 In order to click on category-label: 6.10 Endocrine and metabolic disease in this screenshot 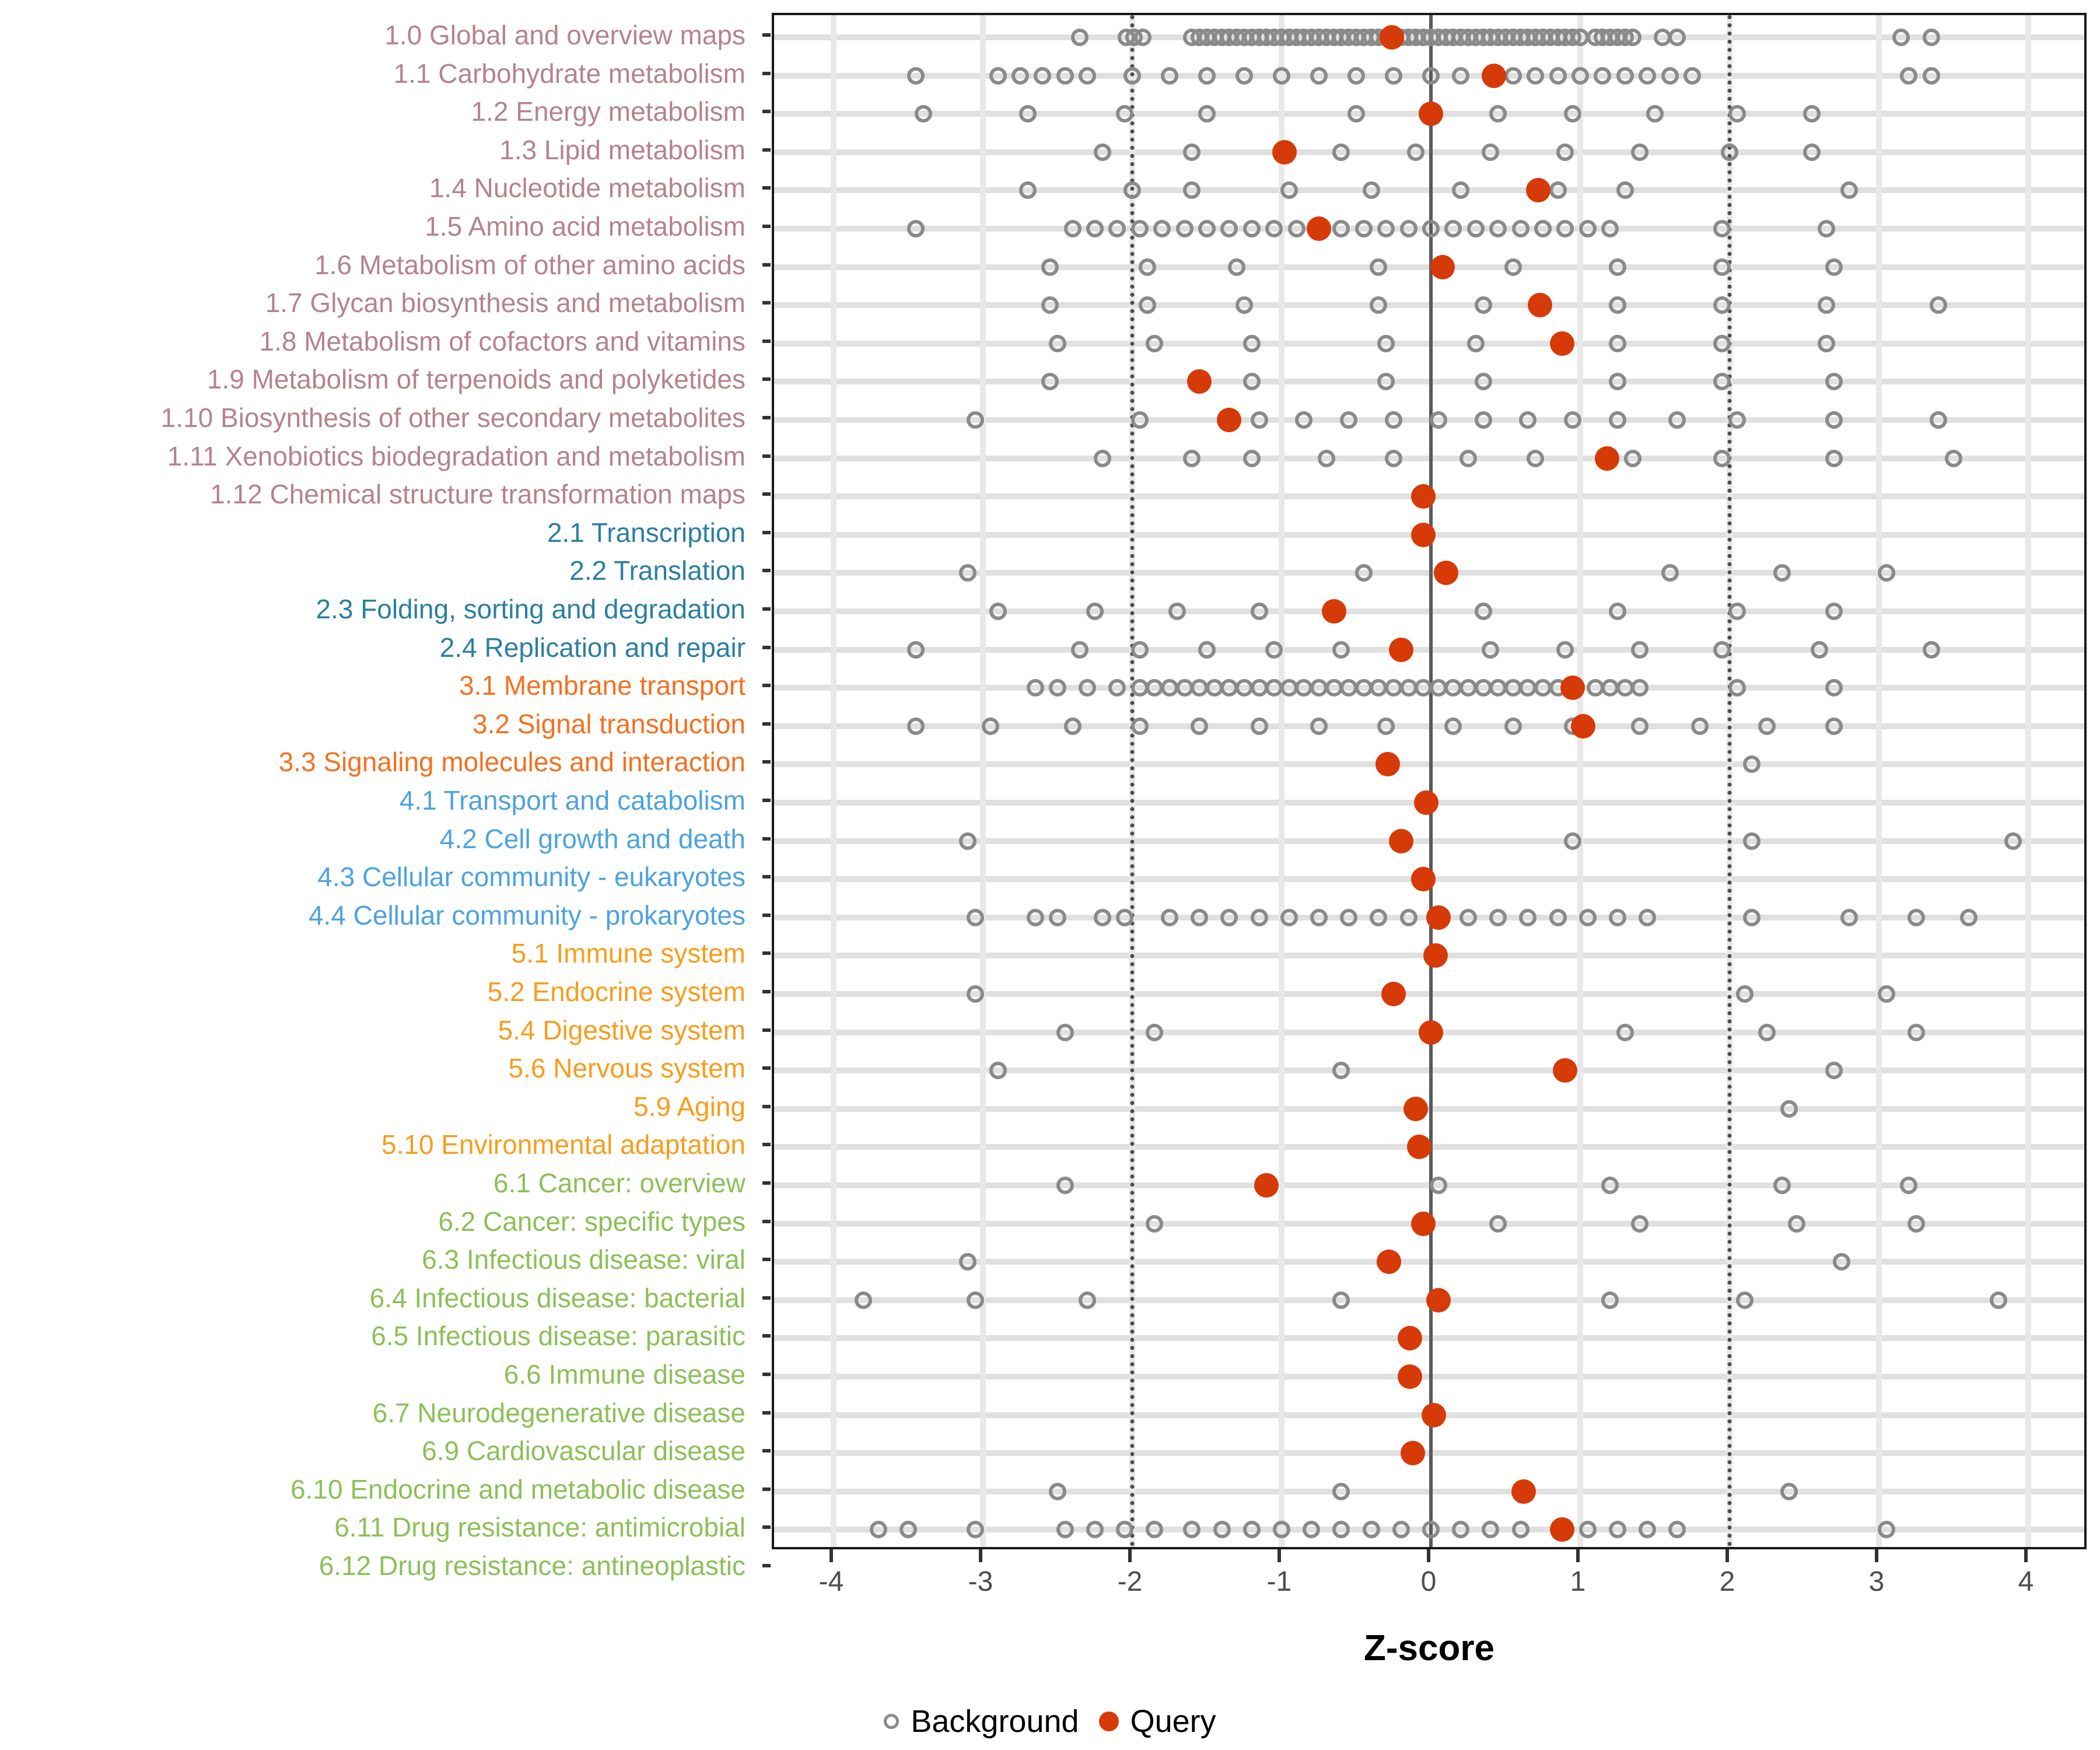, I will do `click(518, 1489)`.